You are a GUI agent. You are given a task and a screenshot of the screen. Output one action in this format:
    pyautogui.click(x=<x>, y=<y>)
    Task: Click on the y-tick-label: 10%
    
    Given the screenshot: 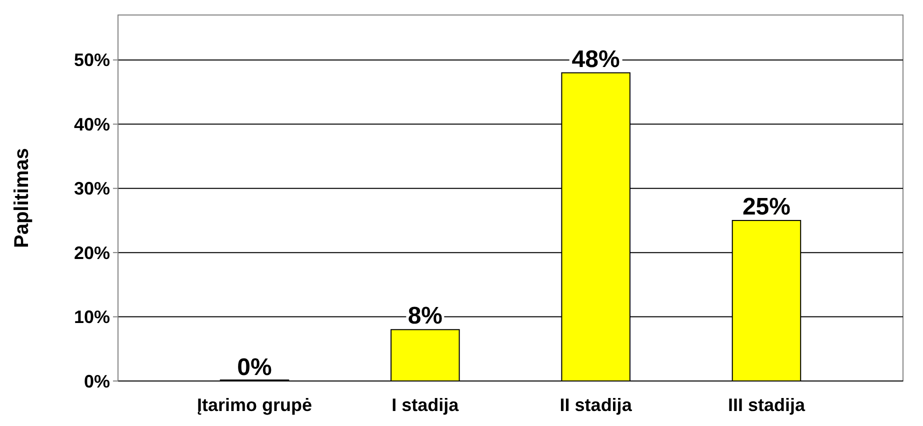 What is the action you would take?
    pyautogui.click(x=92, y=317)
    